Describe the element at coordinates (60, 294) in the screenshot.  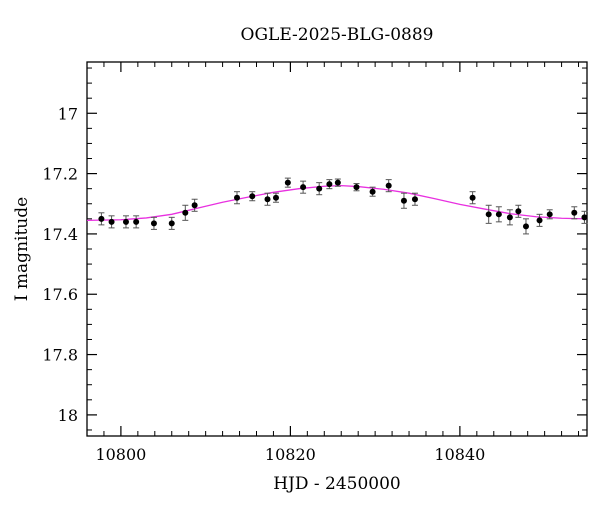
I see `y-tick-label: 17.6` at that location.